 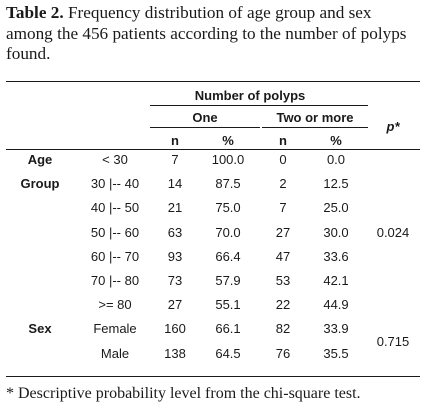 What do you see at coordinates (315, 127) in the screenshot?
I see `header-two-rule` at bounding box center [315, 127].